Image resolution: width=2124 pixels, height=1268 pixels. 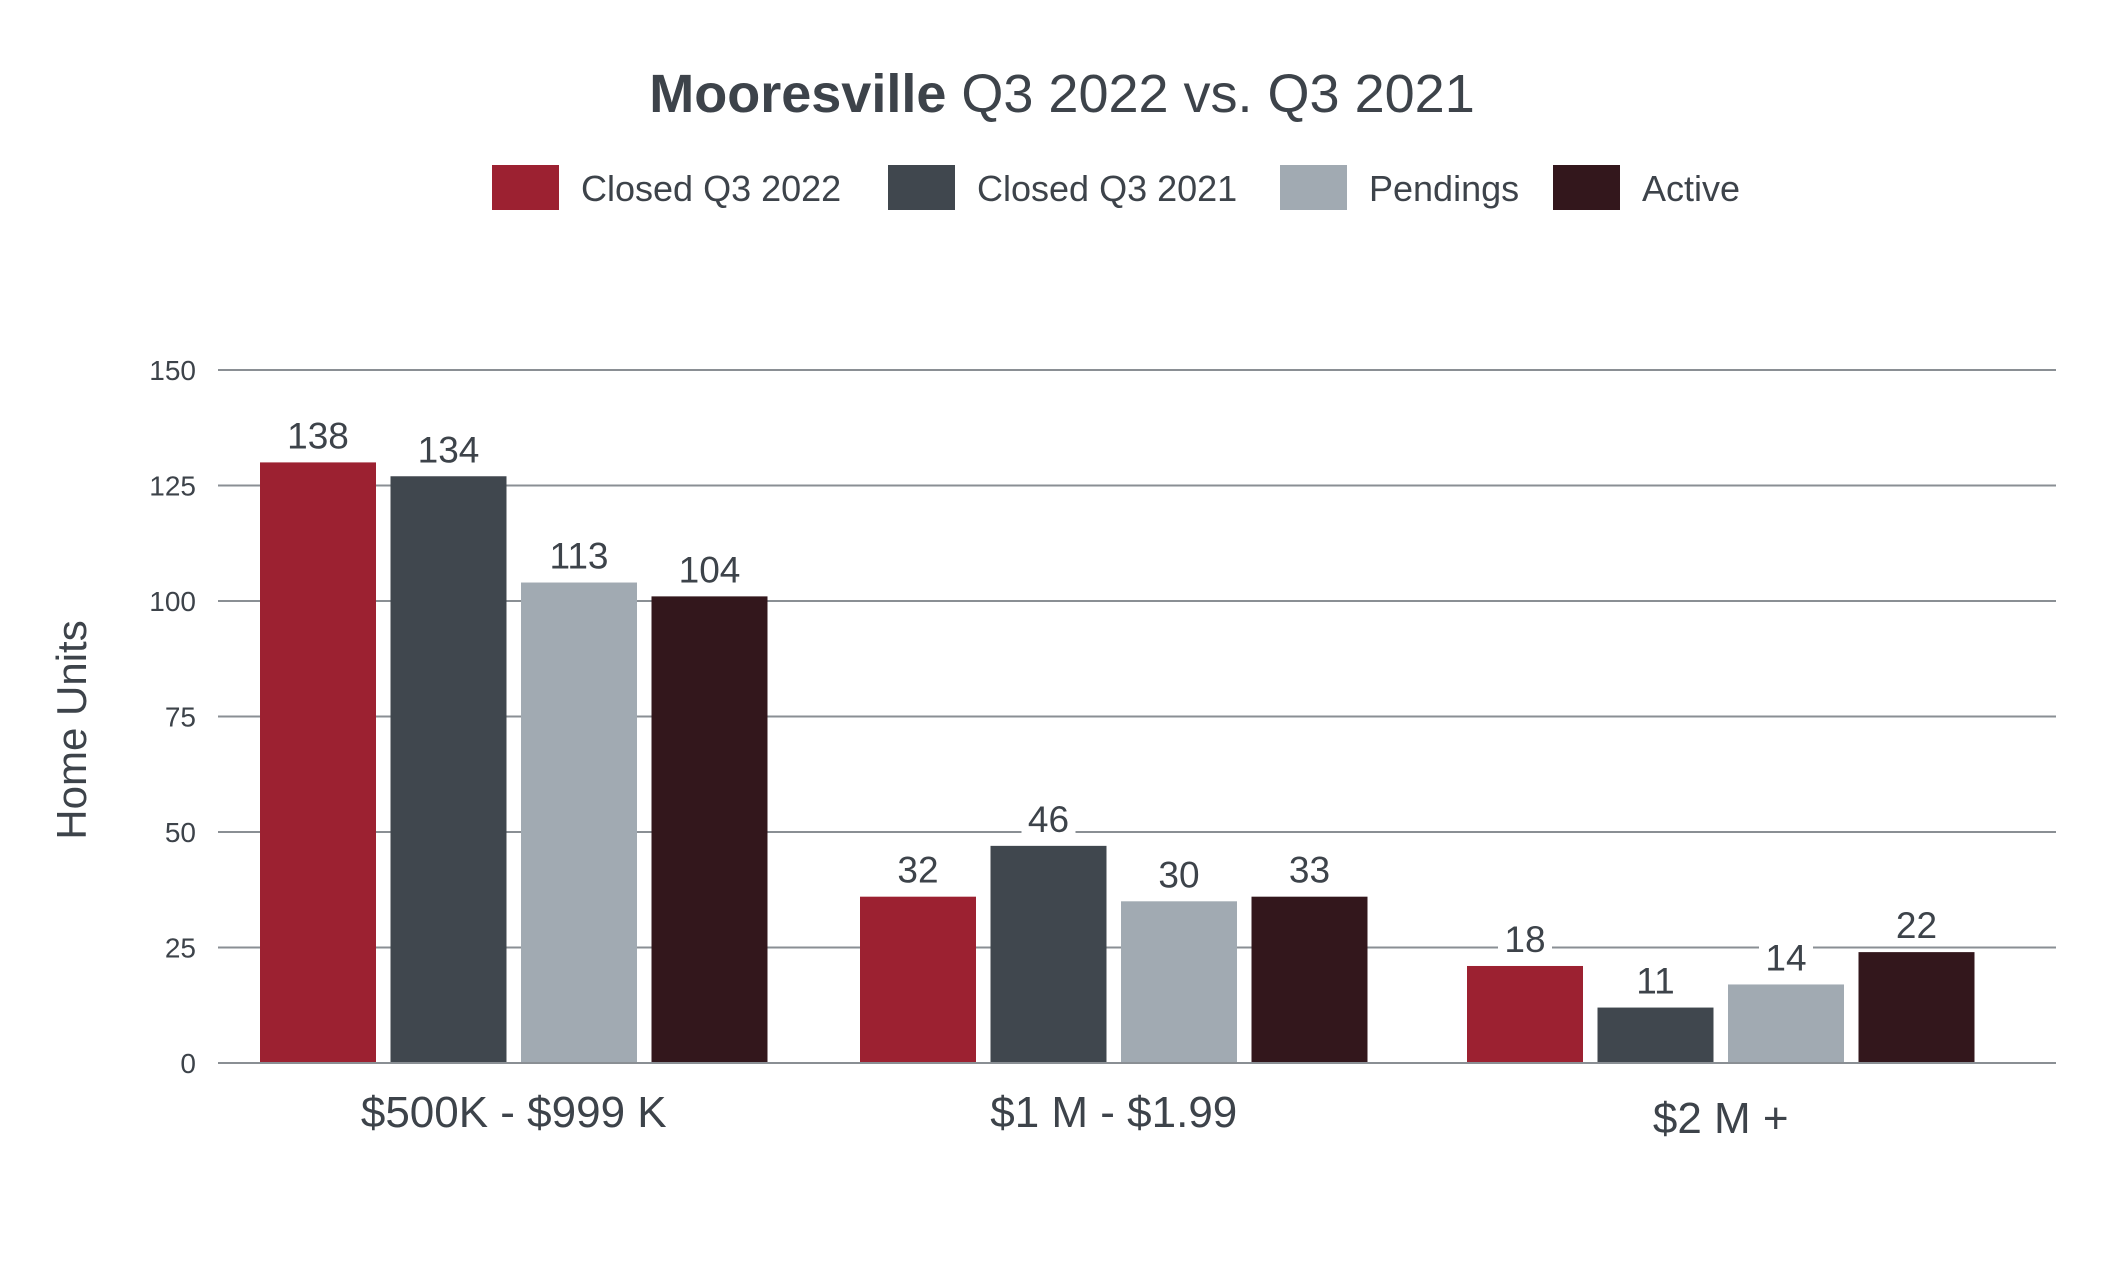 What do you see at coordinates (1107, 188) in the screenshot?
I see `legend-label: Closed Q3 2021` at bounding box center [1107, 188].